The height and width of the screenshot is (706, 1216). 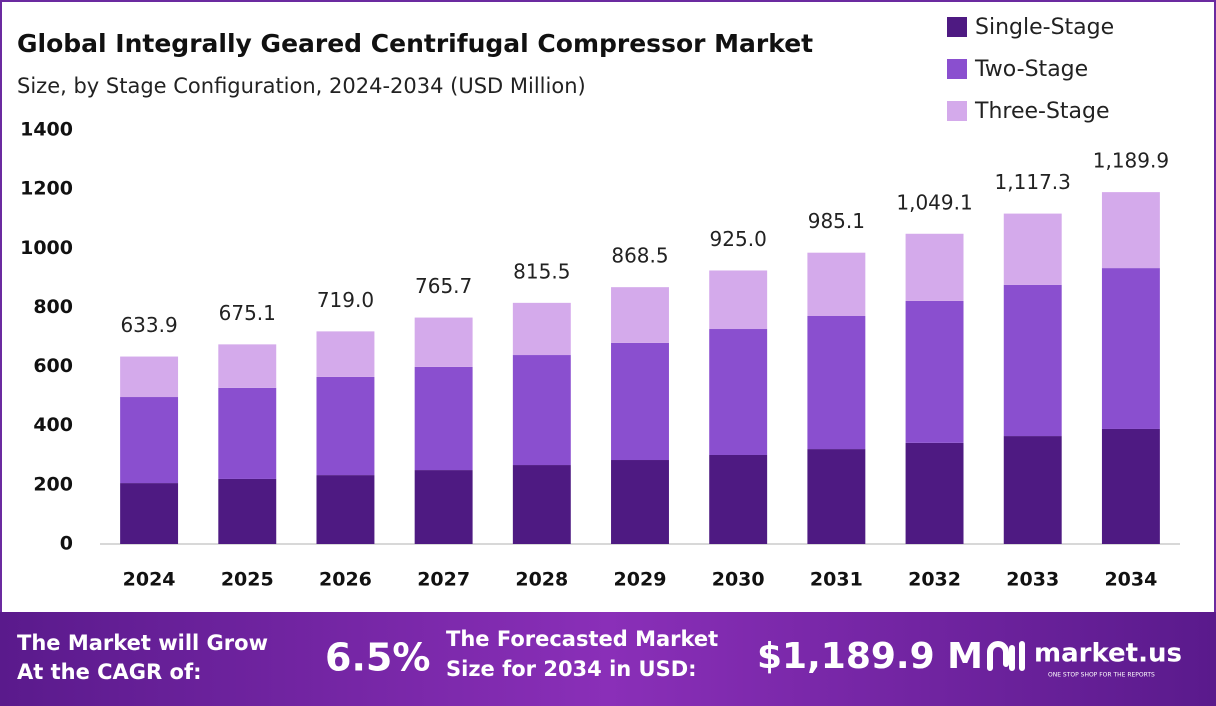 What do you see at coordinates (443, 286) in the screenshot?
I see `total-label: 765.7` at bounding box center [443, 286].